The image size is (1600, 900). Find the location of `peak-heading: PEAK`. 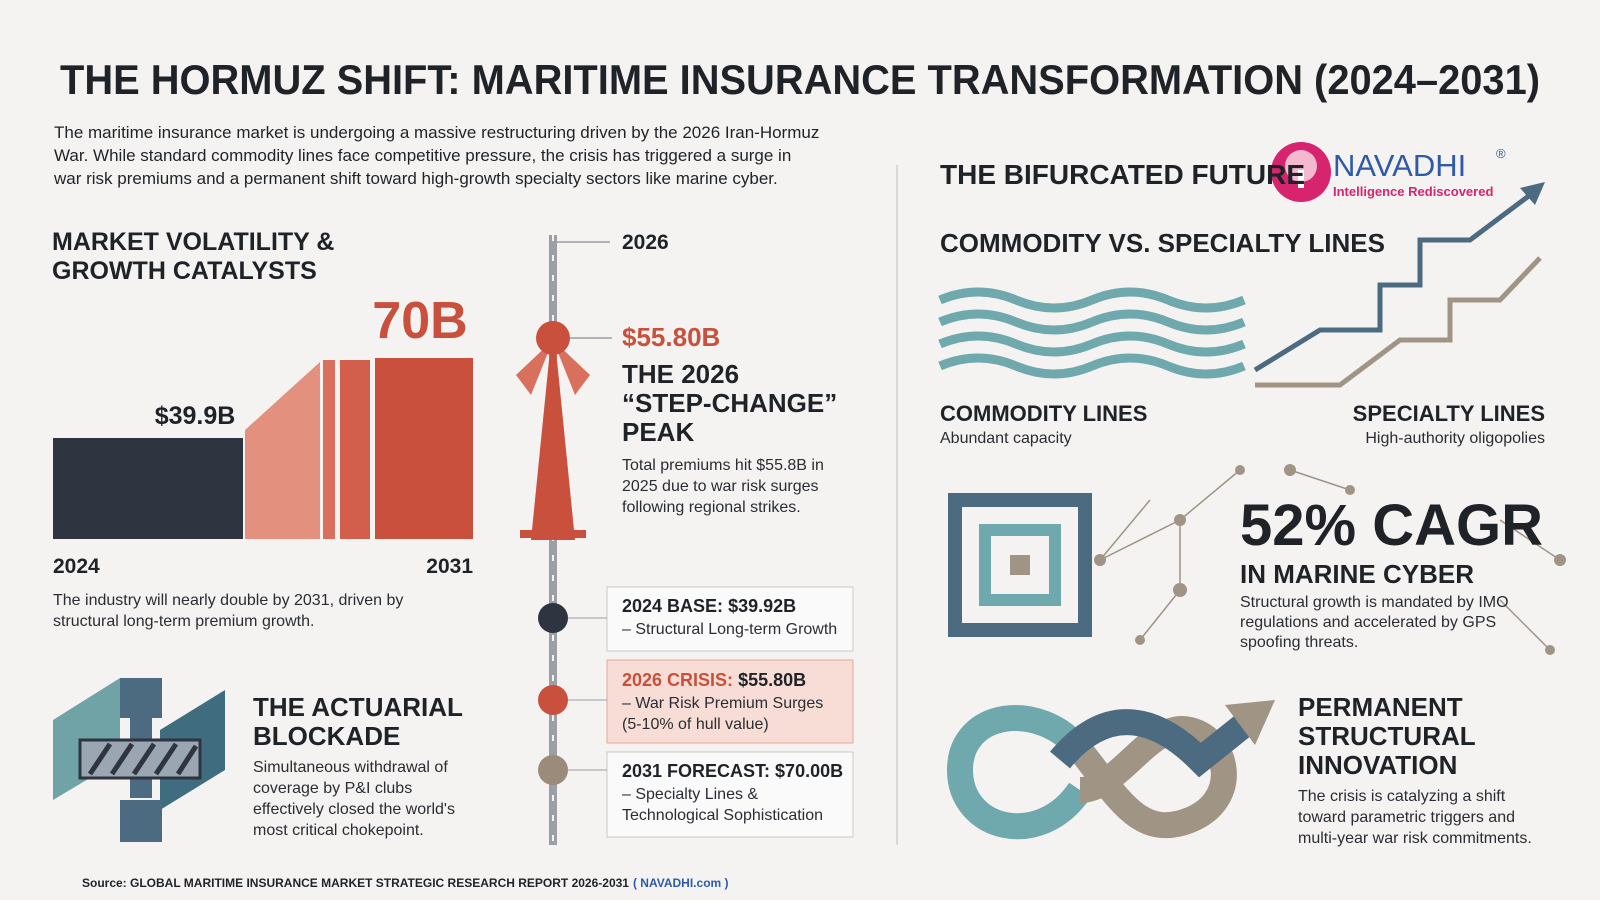

peak-heading: PEAK is located at coordinates (658, 432).